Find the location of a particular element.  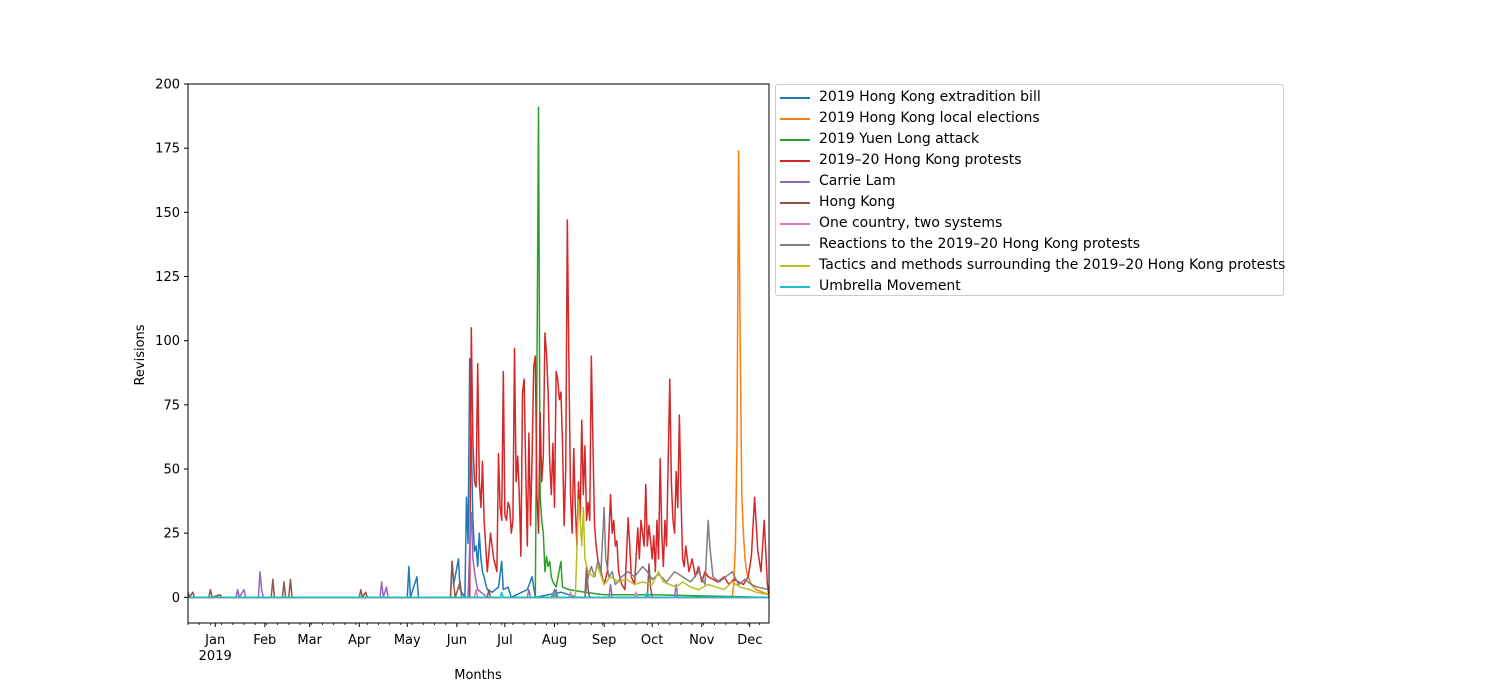

legend-label: 2019 Hong Kong extradition bill is located at coordinates (930, 97).